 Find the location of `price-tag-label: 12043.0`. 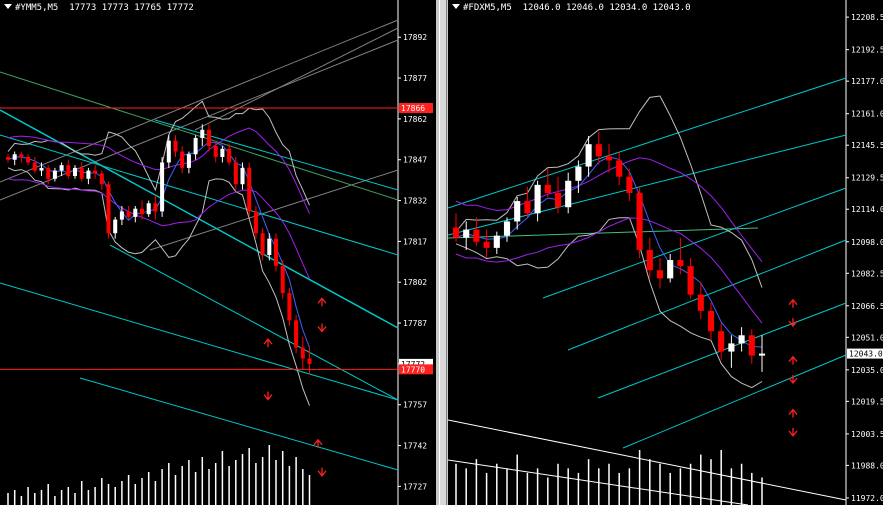

price-tag-label: 12043.0 is located at coordinates (866, 354).